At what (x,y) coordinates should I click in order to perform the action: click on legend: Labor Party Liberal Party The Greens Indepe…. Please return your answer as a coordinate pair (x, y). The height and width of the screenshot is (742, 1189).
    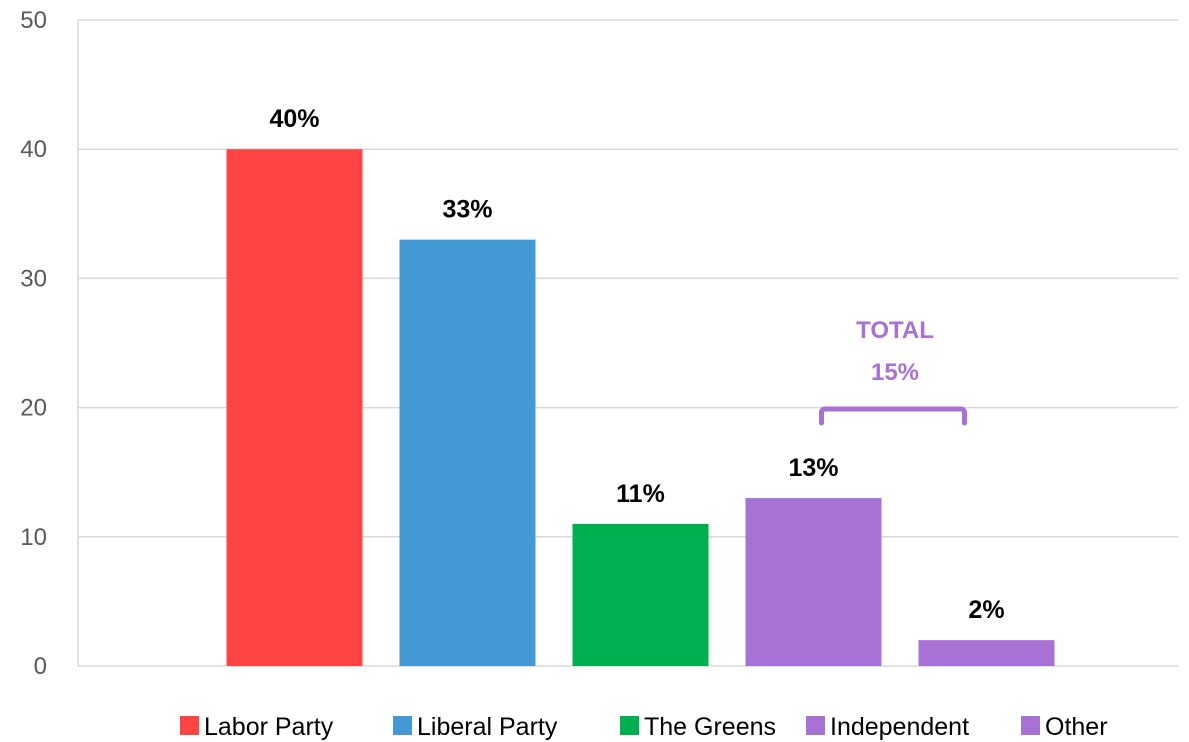
    Looking at the image, I should click on (644, 727).